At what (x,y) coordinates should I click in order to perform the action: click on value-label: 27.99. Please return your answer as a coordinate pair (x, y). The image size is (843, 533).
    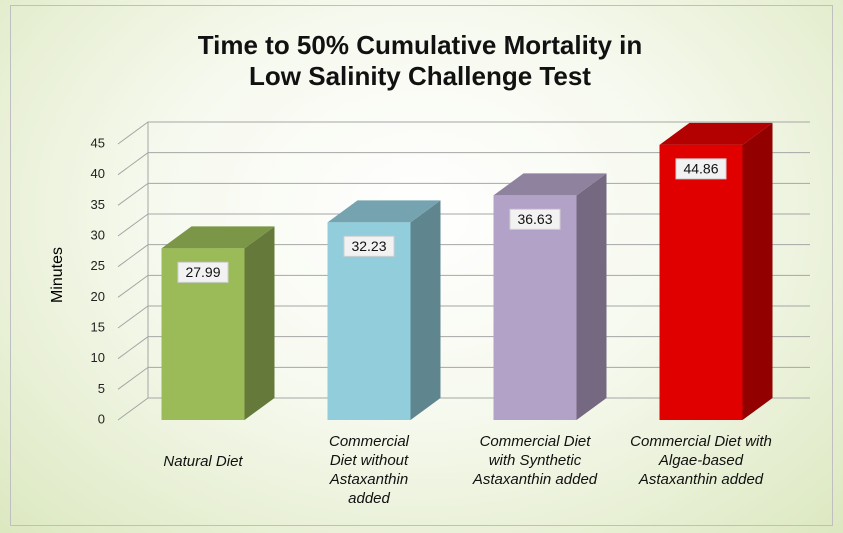
    Looking at the image, I should click on (202, 272).